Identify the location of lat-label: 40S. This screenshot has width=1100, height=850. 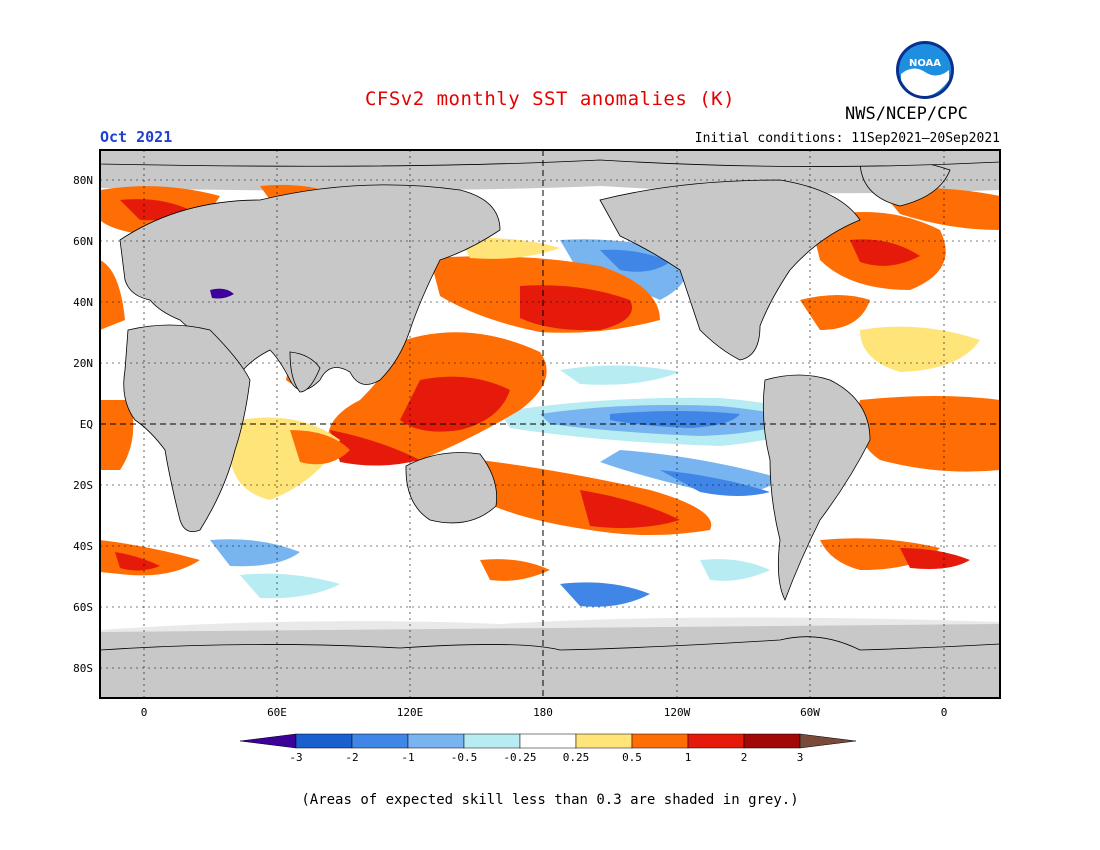
(83, 546).